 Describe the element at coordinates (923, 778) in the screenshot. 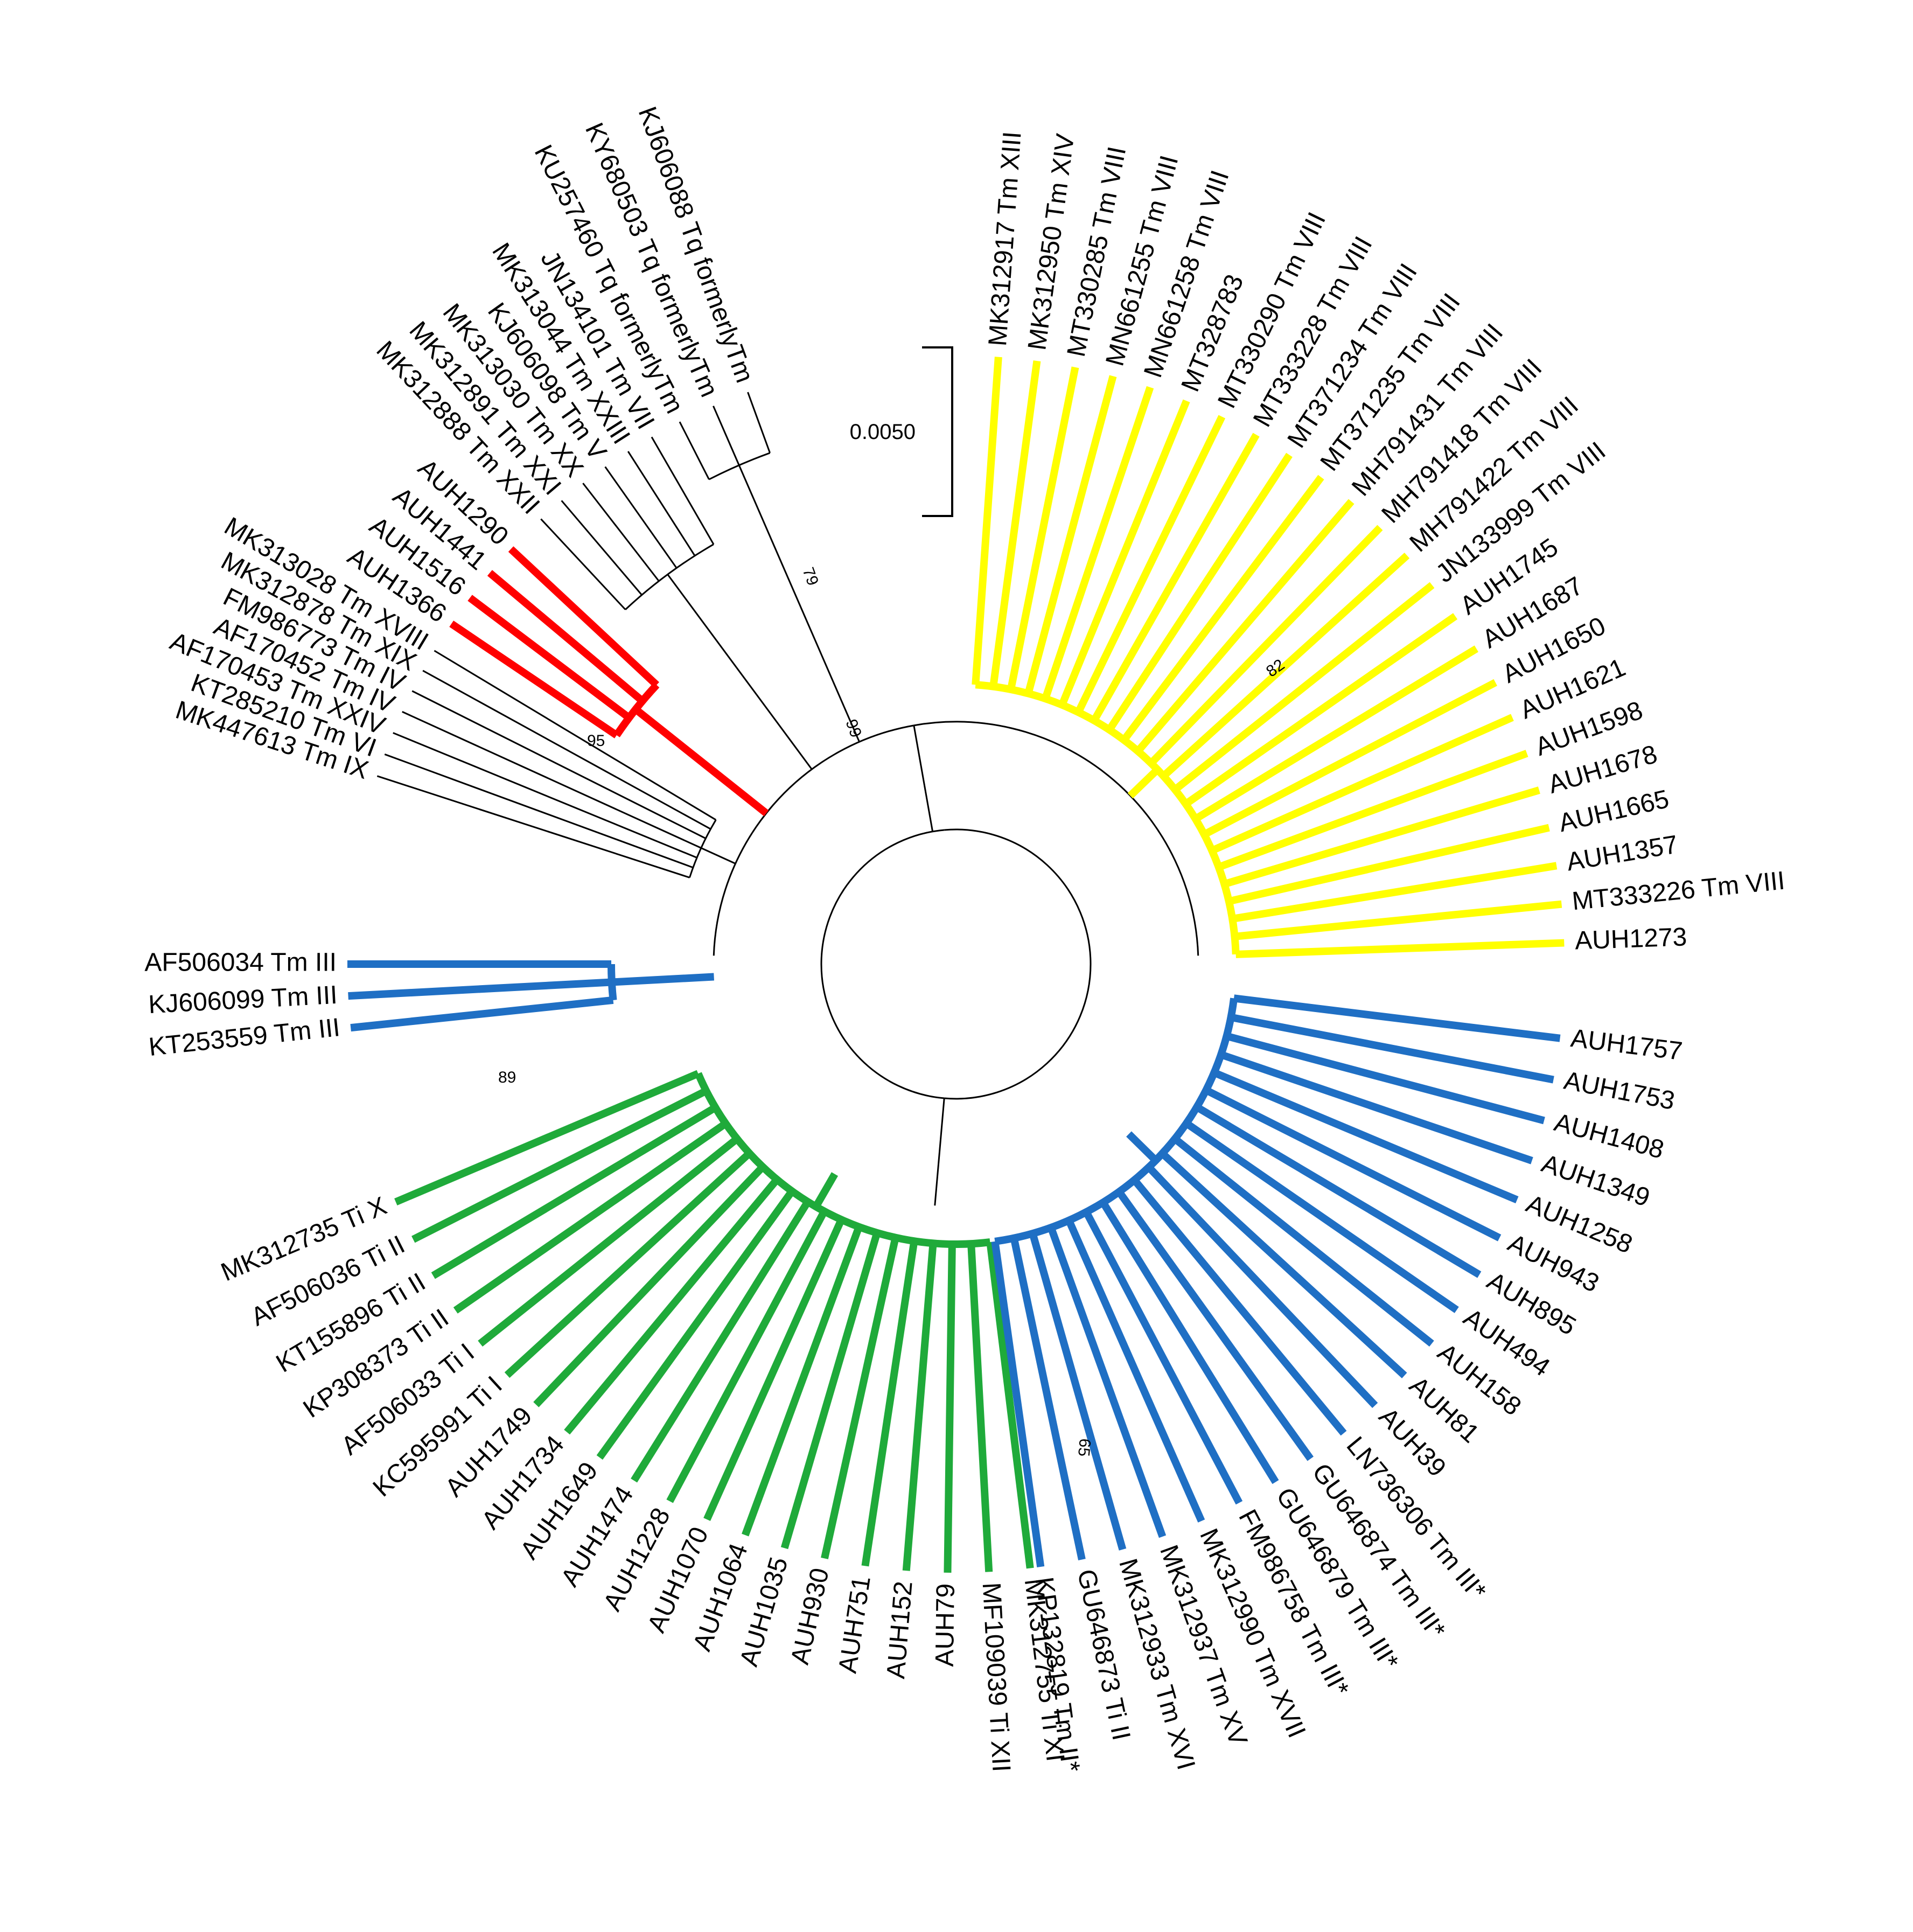

I see `backbone-branch` at that location.